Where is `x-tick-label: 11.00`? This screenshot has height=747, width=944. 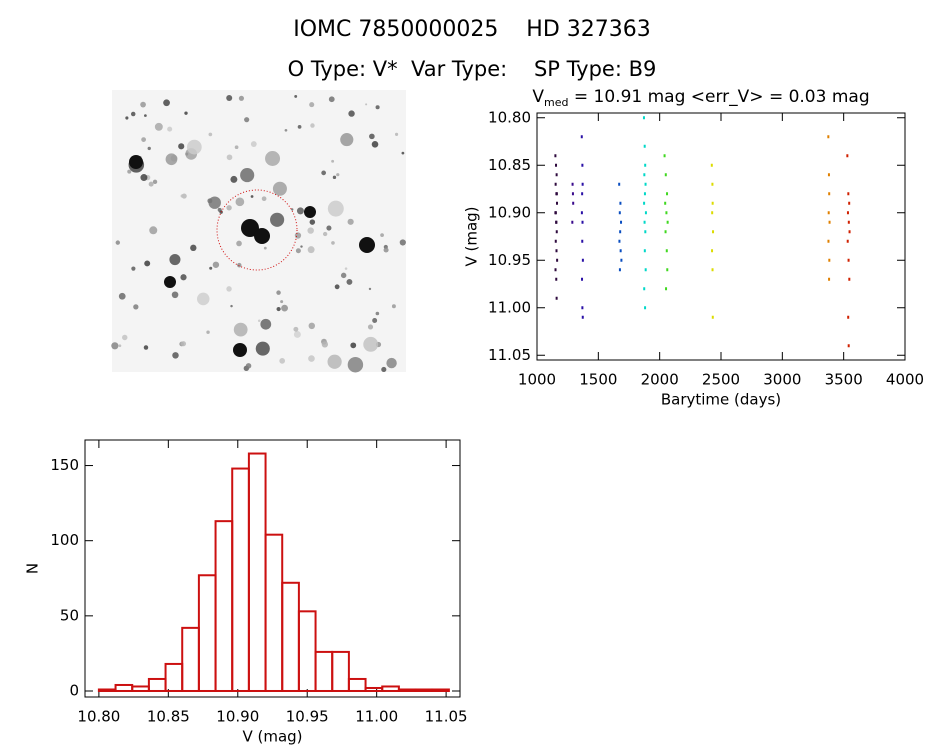
x-tick-label: 11.00 is located at coordinates (376, 717).